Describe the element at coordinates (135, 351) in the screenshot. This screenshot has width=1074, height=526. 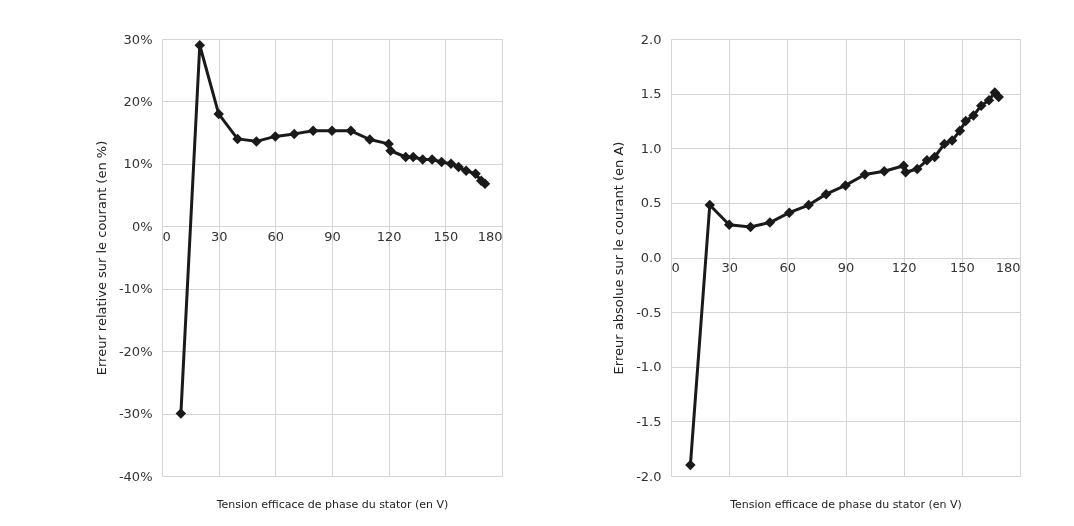
I see `y-tick-label: -20%` at that location.